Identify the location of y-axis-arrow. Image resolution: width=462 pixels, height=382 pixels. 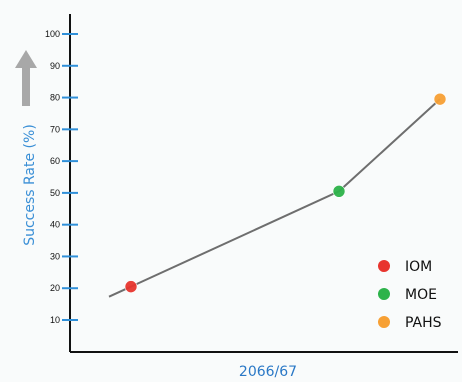
(26, 78).